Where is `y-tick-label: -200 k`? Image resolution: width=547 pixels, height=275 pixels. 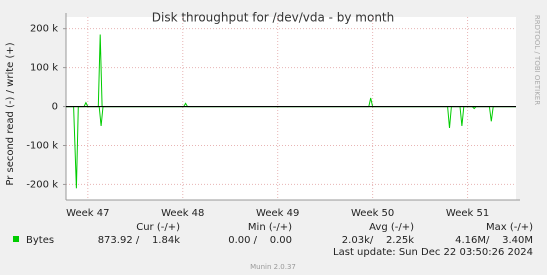
y-tick-label: -200 k is located at coordinates (42, 184).